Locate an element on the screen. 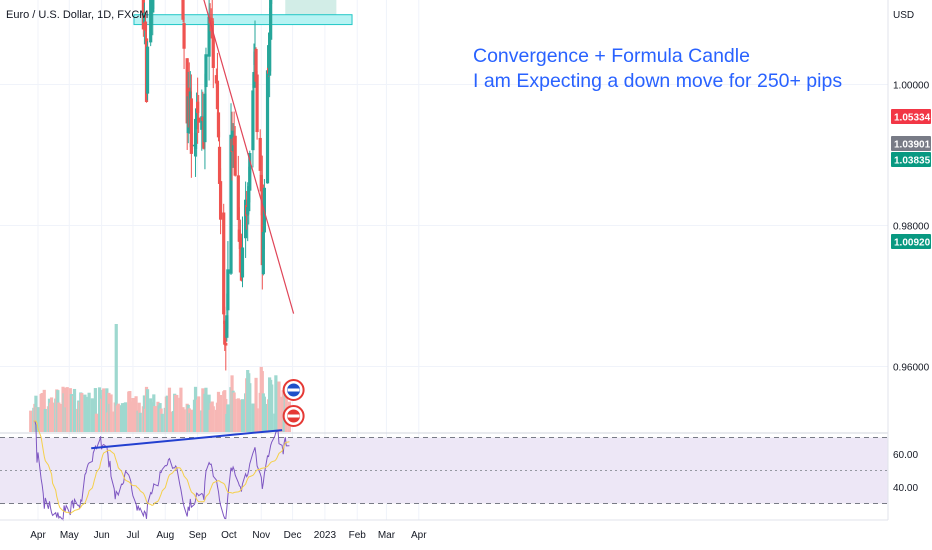 Image resolution: width=932 pixels, height=550 pixels. price-tick-label: 0.96000 is located at coordinates (911, 368).